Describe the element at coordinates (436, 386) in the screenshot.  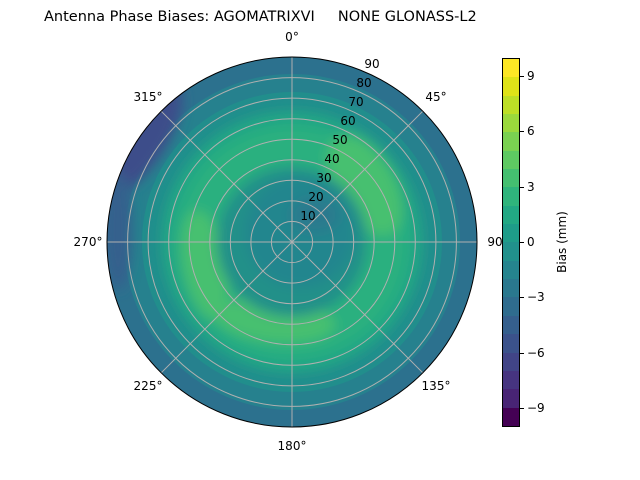
I see `angle-label-135: 135°` at that location.